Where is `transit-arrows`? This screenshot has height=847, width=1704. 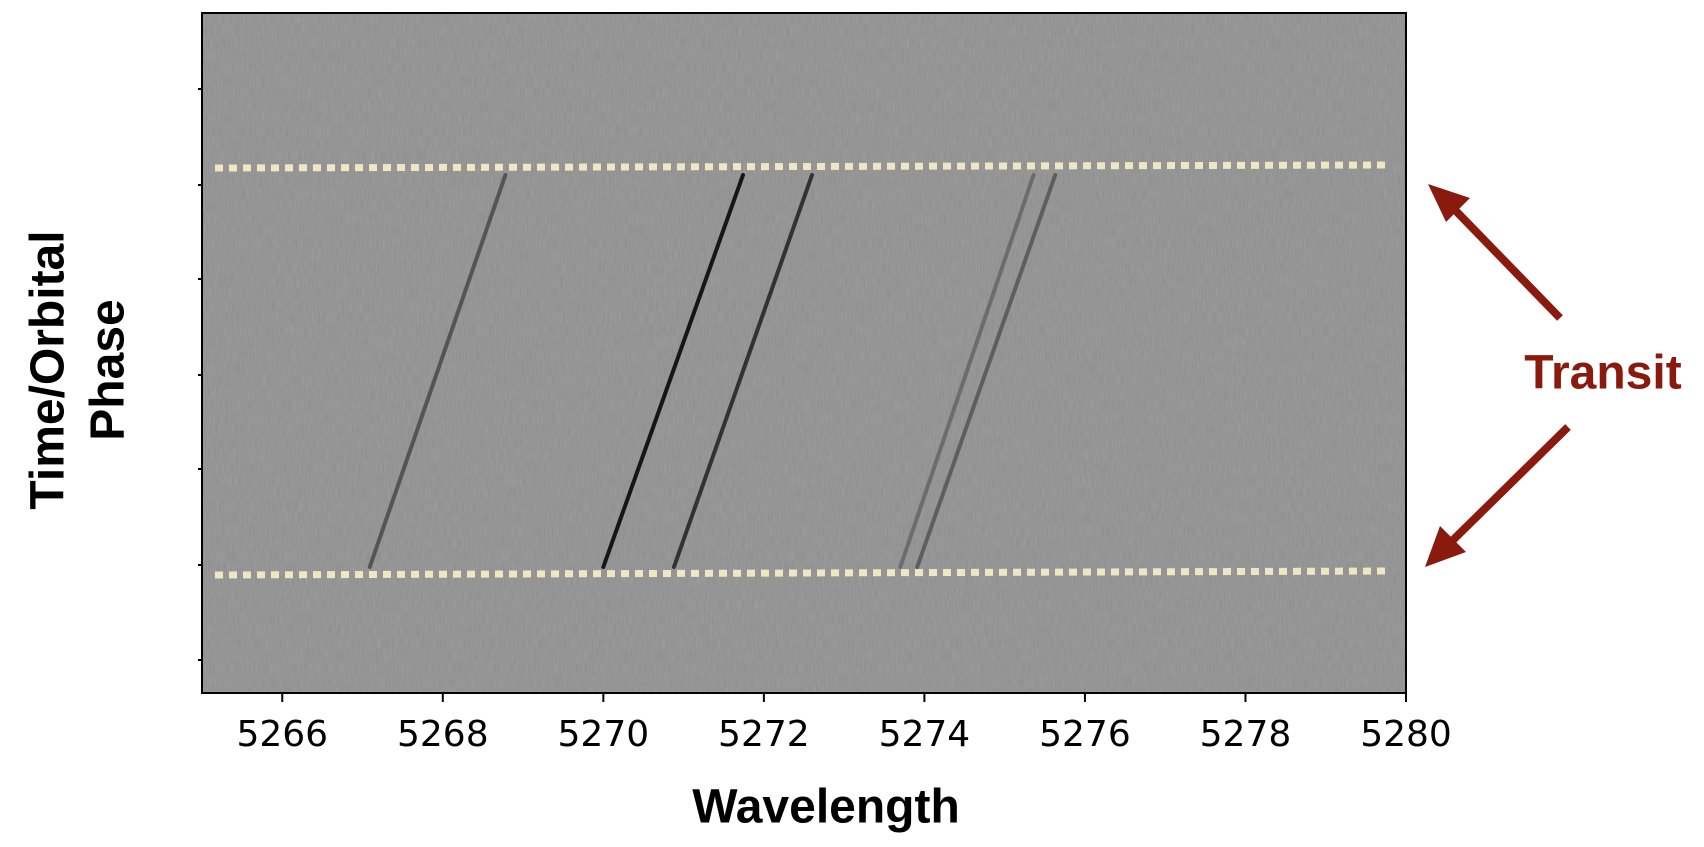
transit-arrows is located at coordinates (1498, 375).